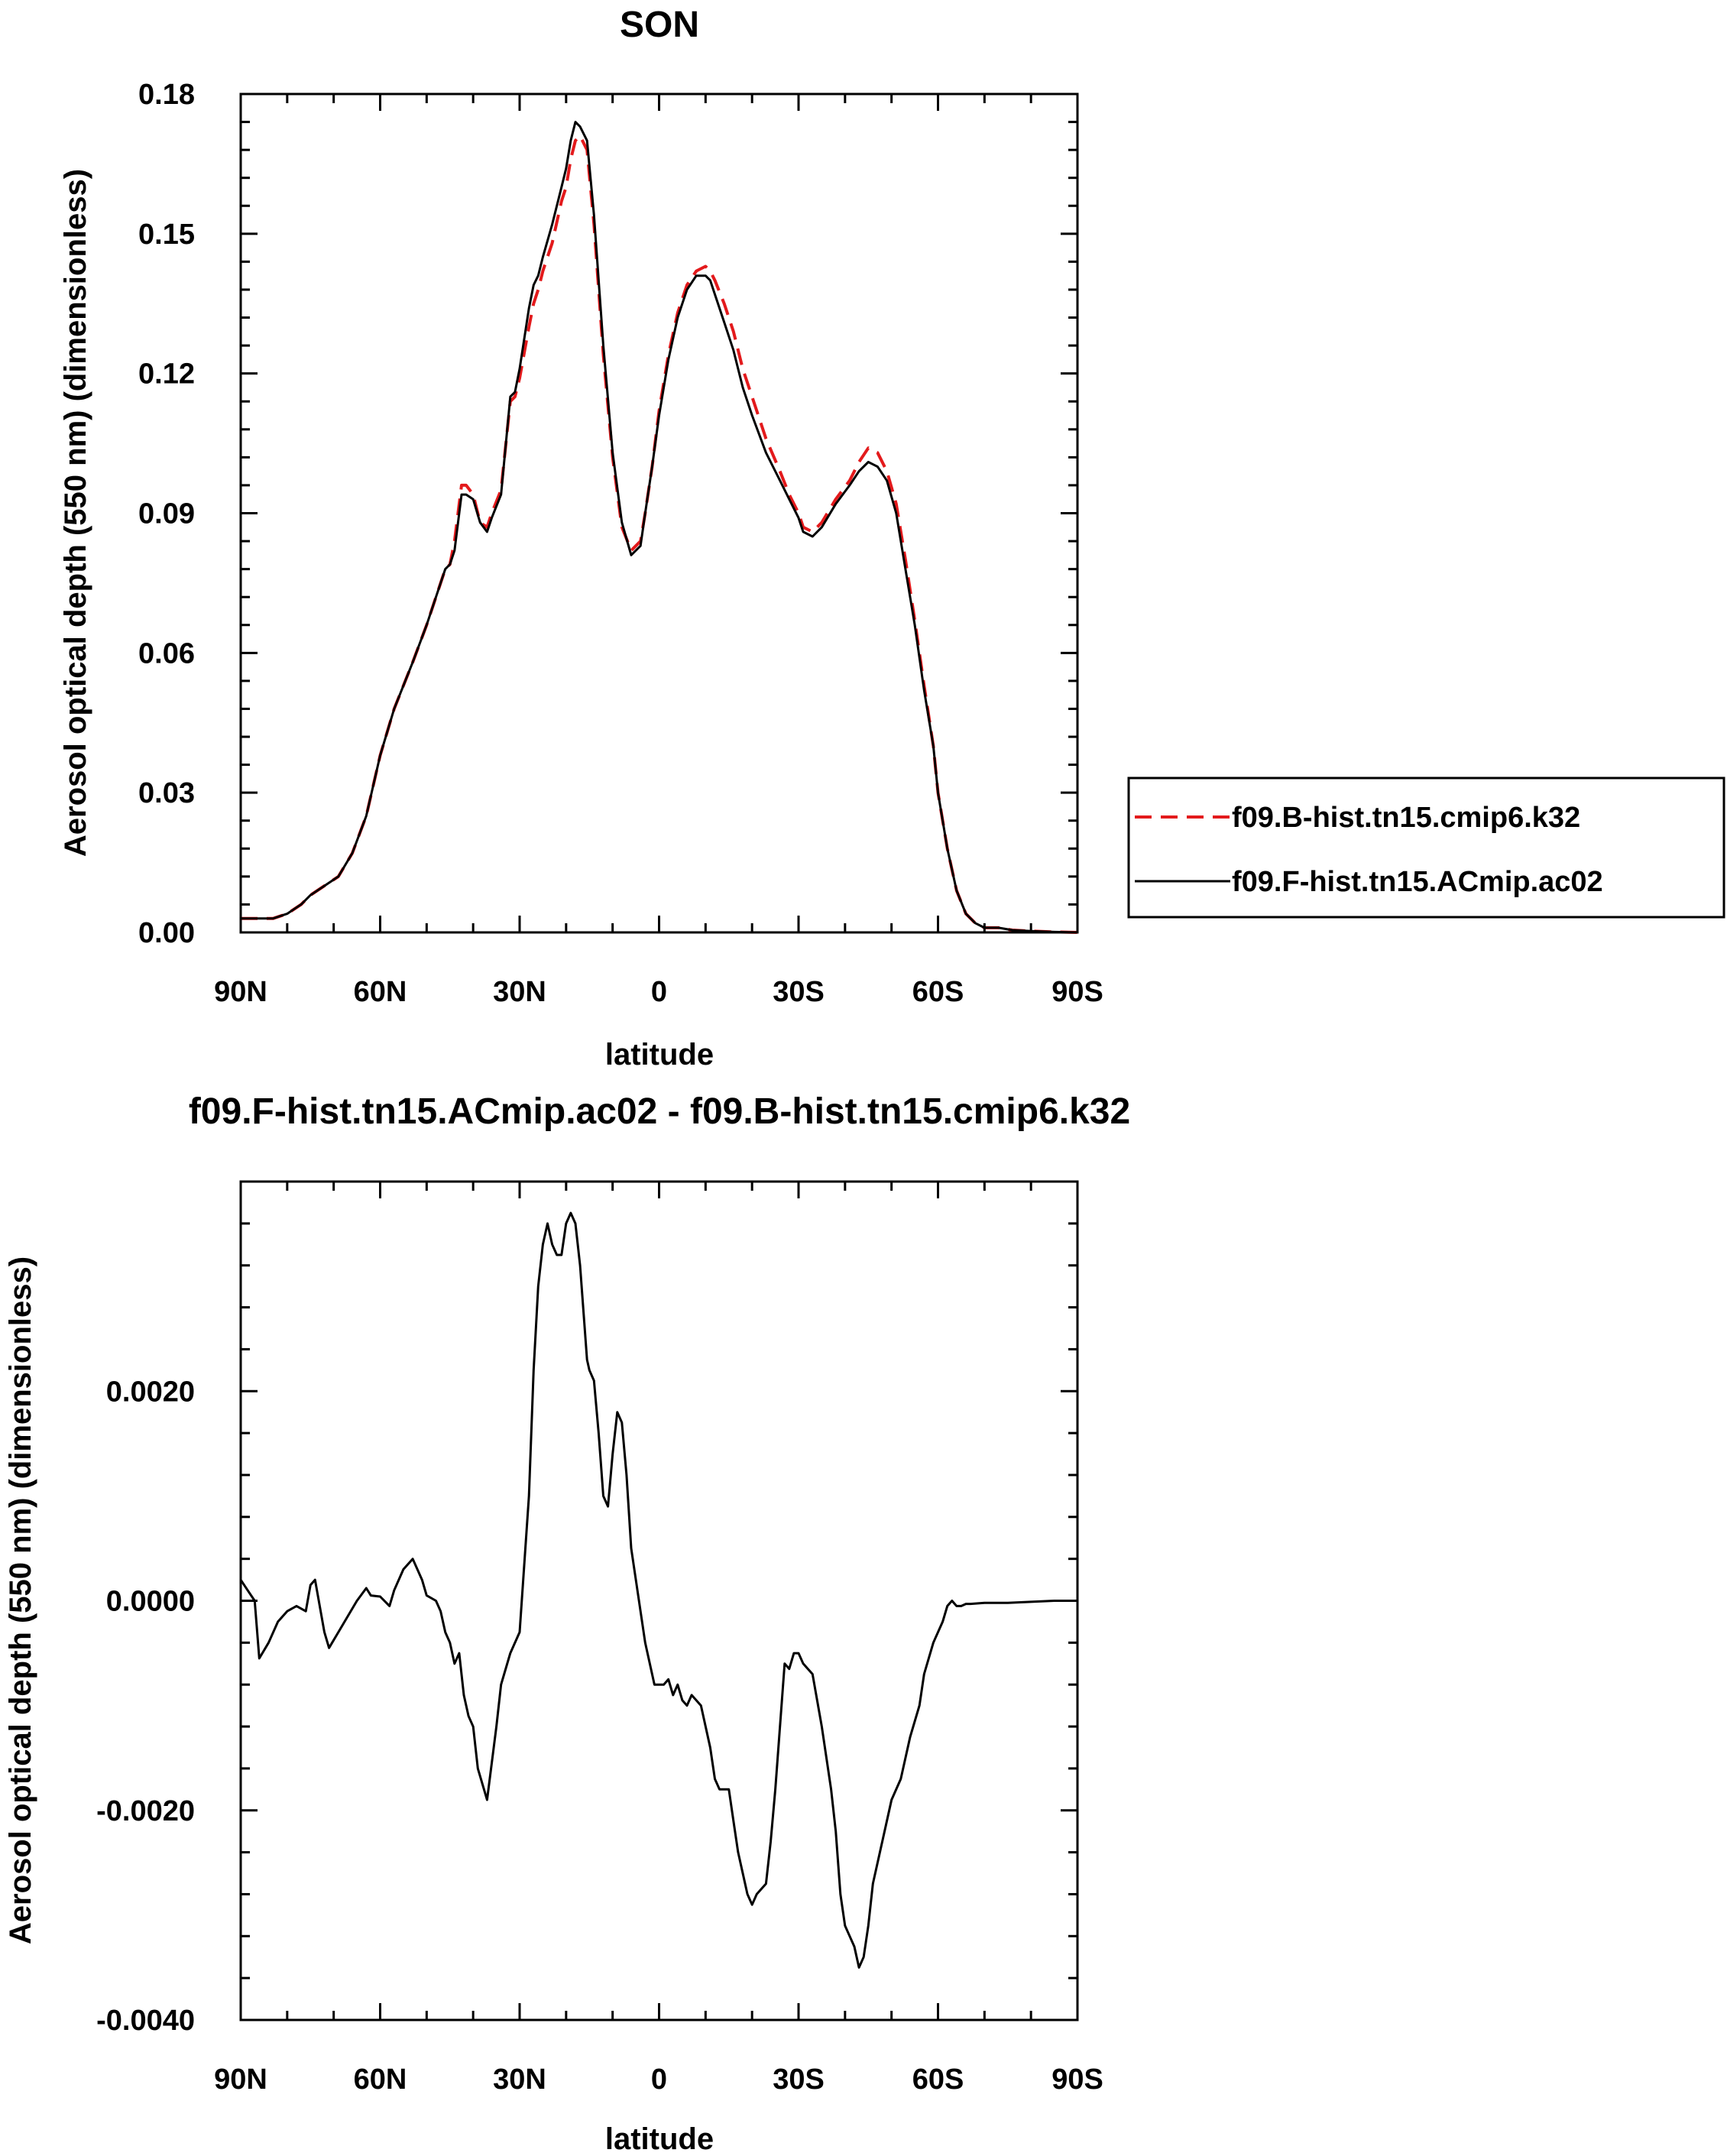 Image resolution: width=1727 pixels, height=2156 pixels. What do you see at coordinates (659, 2139) in the screenshot?
I see `bottom-x-axis-label: latitude` at bounding box center [659, 2139].